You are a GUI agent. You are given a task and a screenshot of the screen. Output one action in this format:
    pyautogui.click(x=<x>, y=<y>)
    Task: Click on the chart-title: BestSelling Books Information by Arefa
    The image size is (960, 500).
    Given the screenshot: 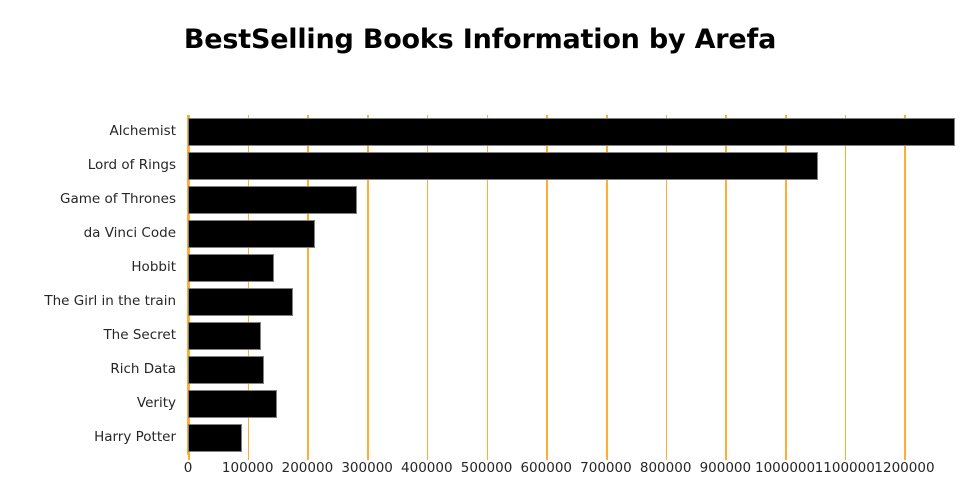 What is the action you would take?
    pyautogui.click(x=480, y=39)
    